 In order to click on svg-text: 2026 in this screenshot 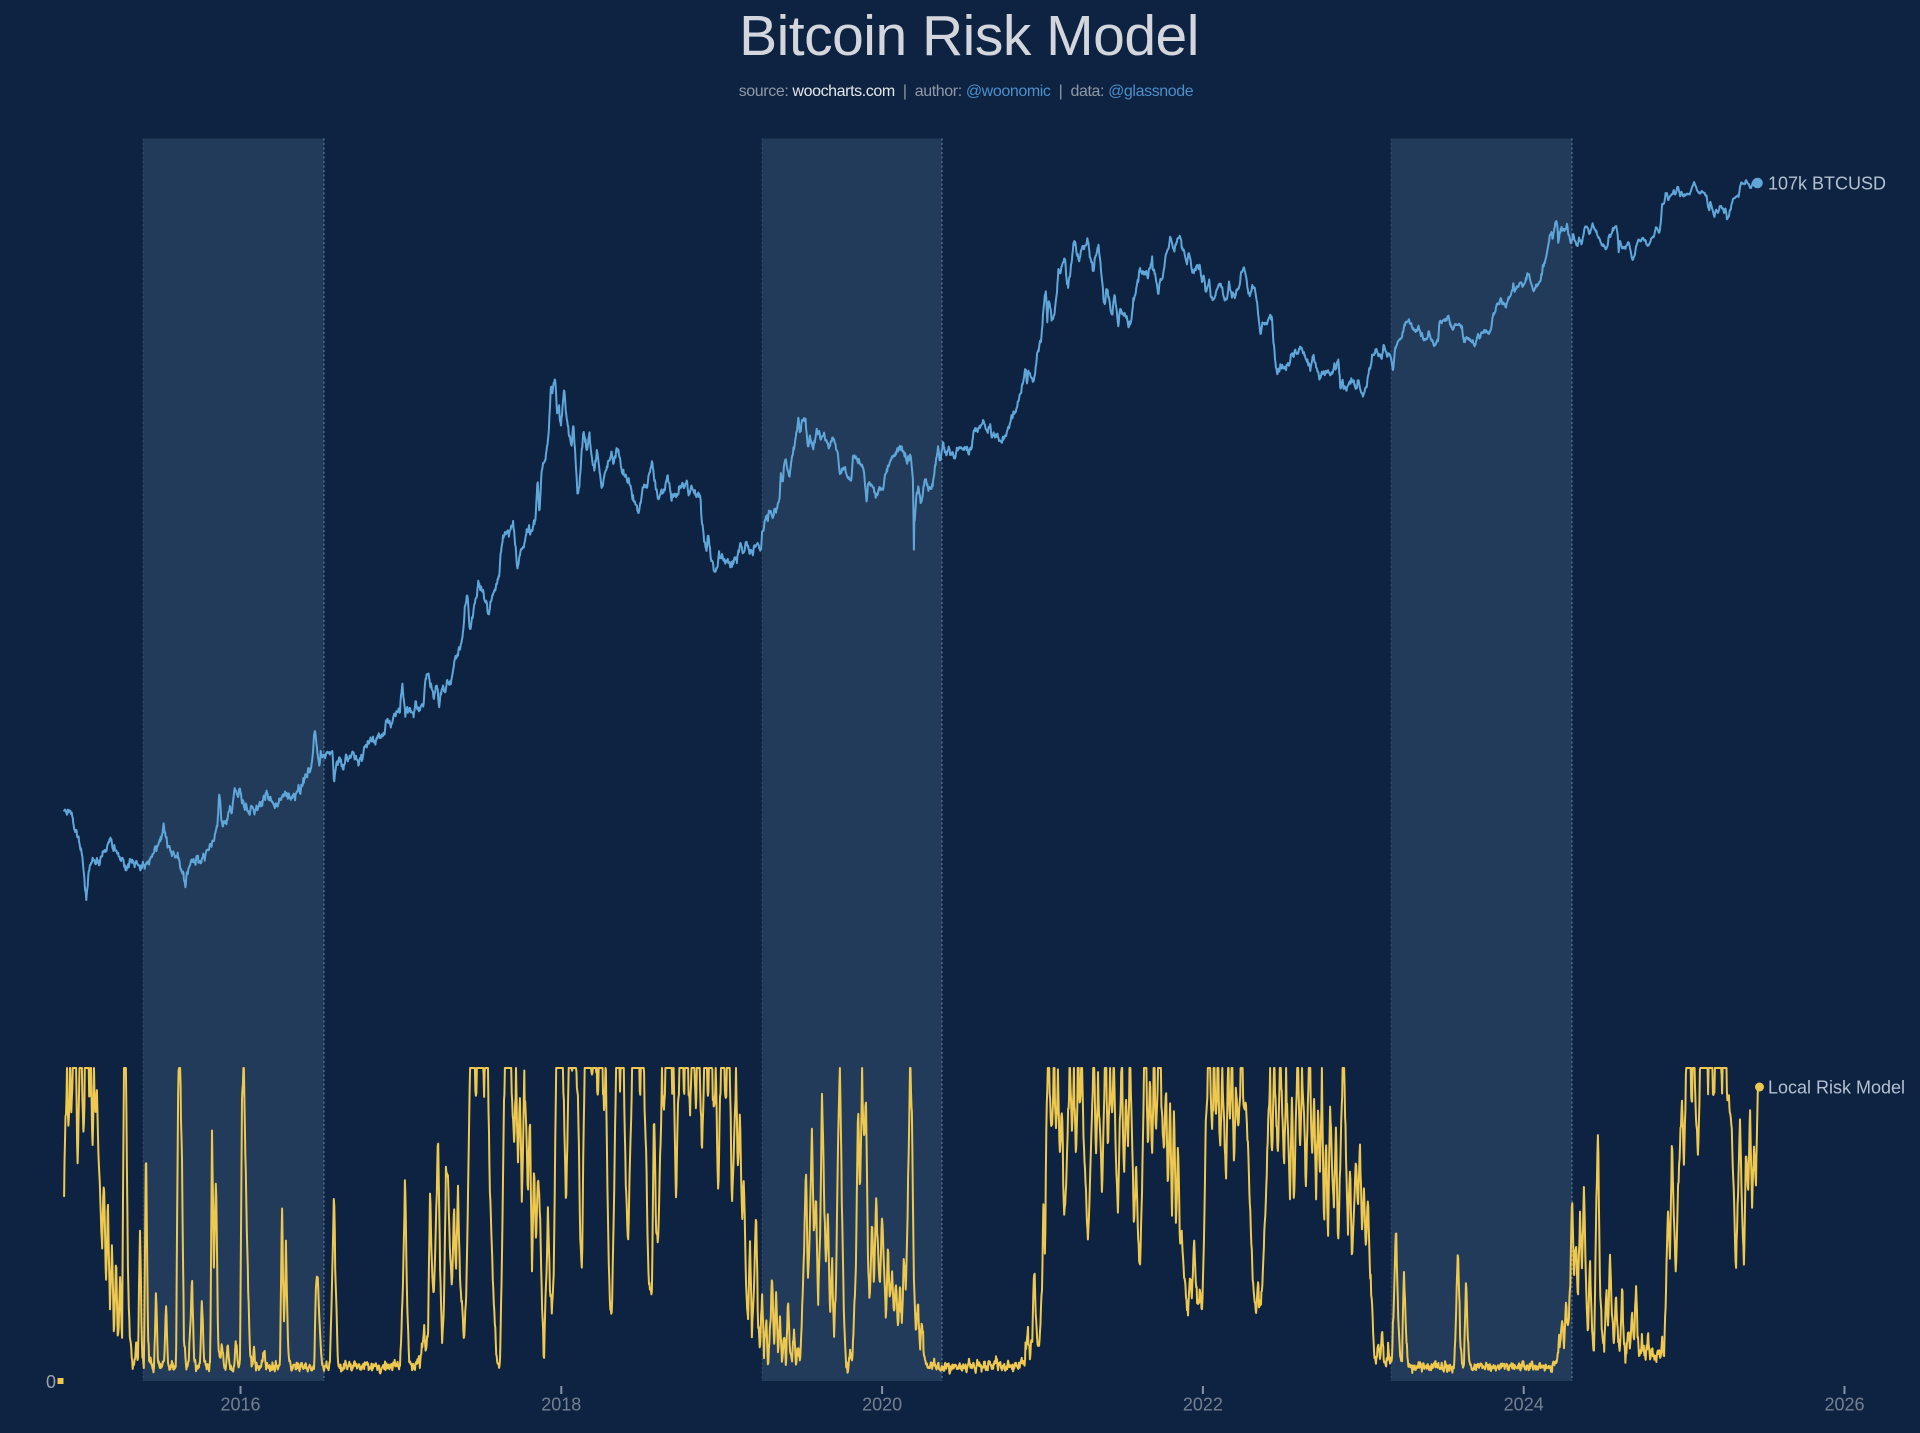, I will do `click(1844, 1405)`.